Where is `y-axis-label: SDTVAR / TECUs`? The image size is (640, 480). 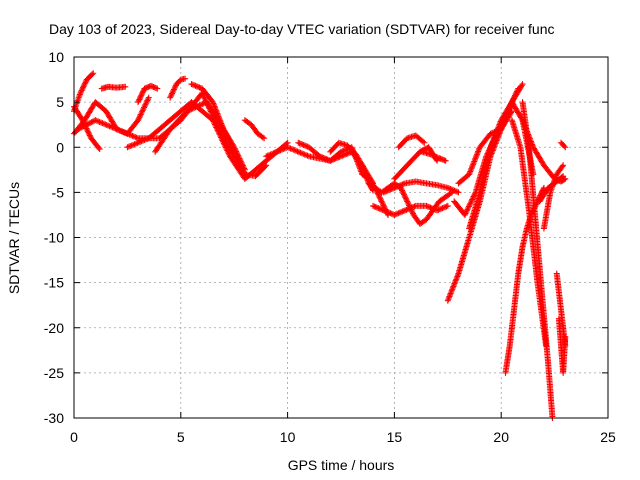
y-axis-label: SDTVAR / TECUs is located at coordinates (14, 238).